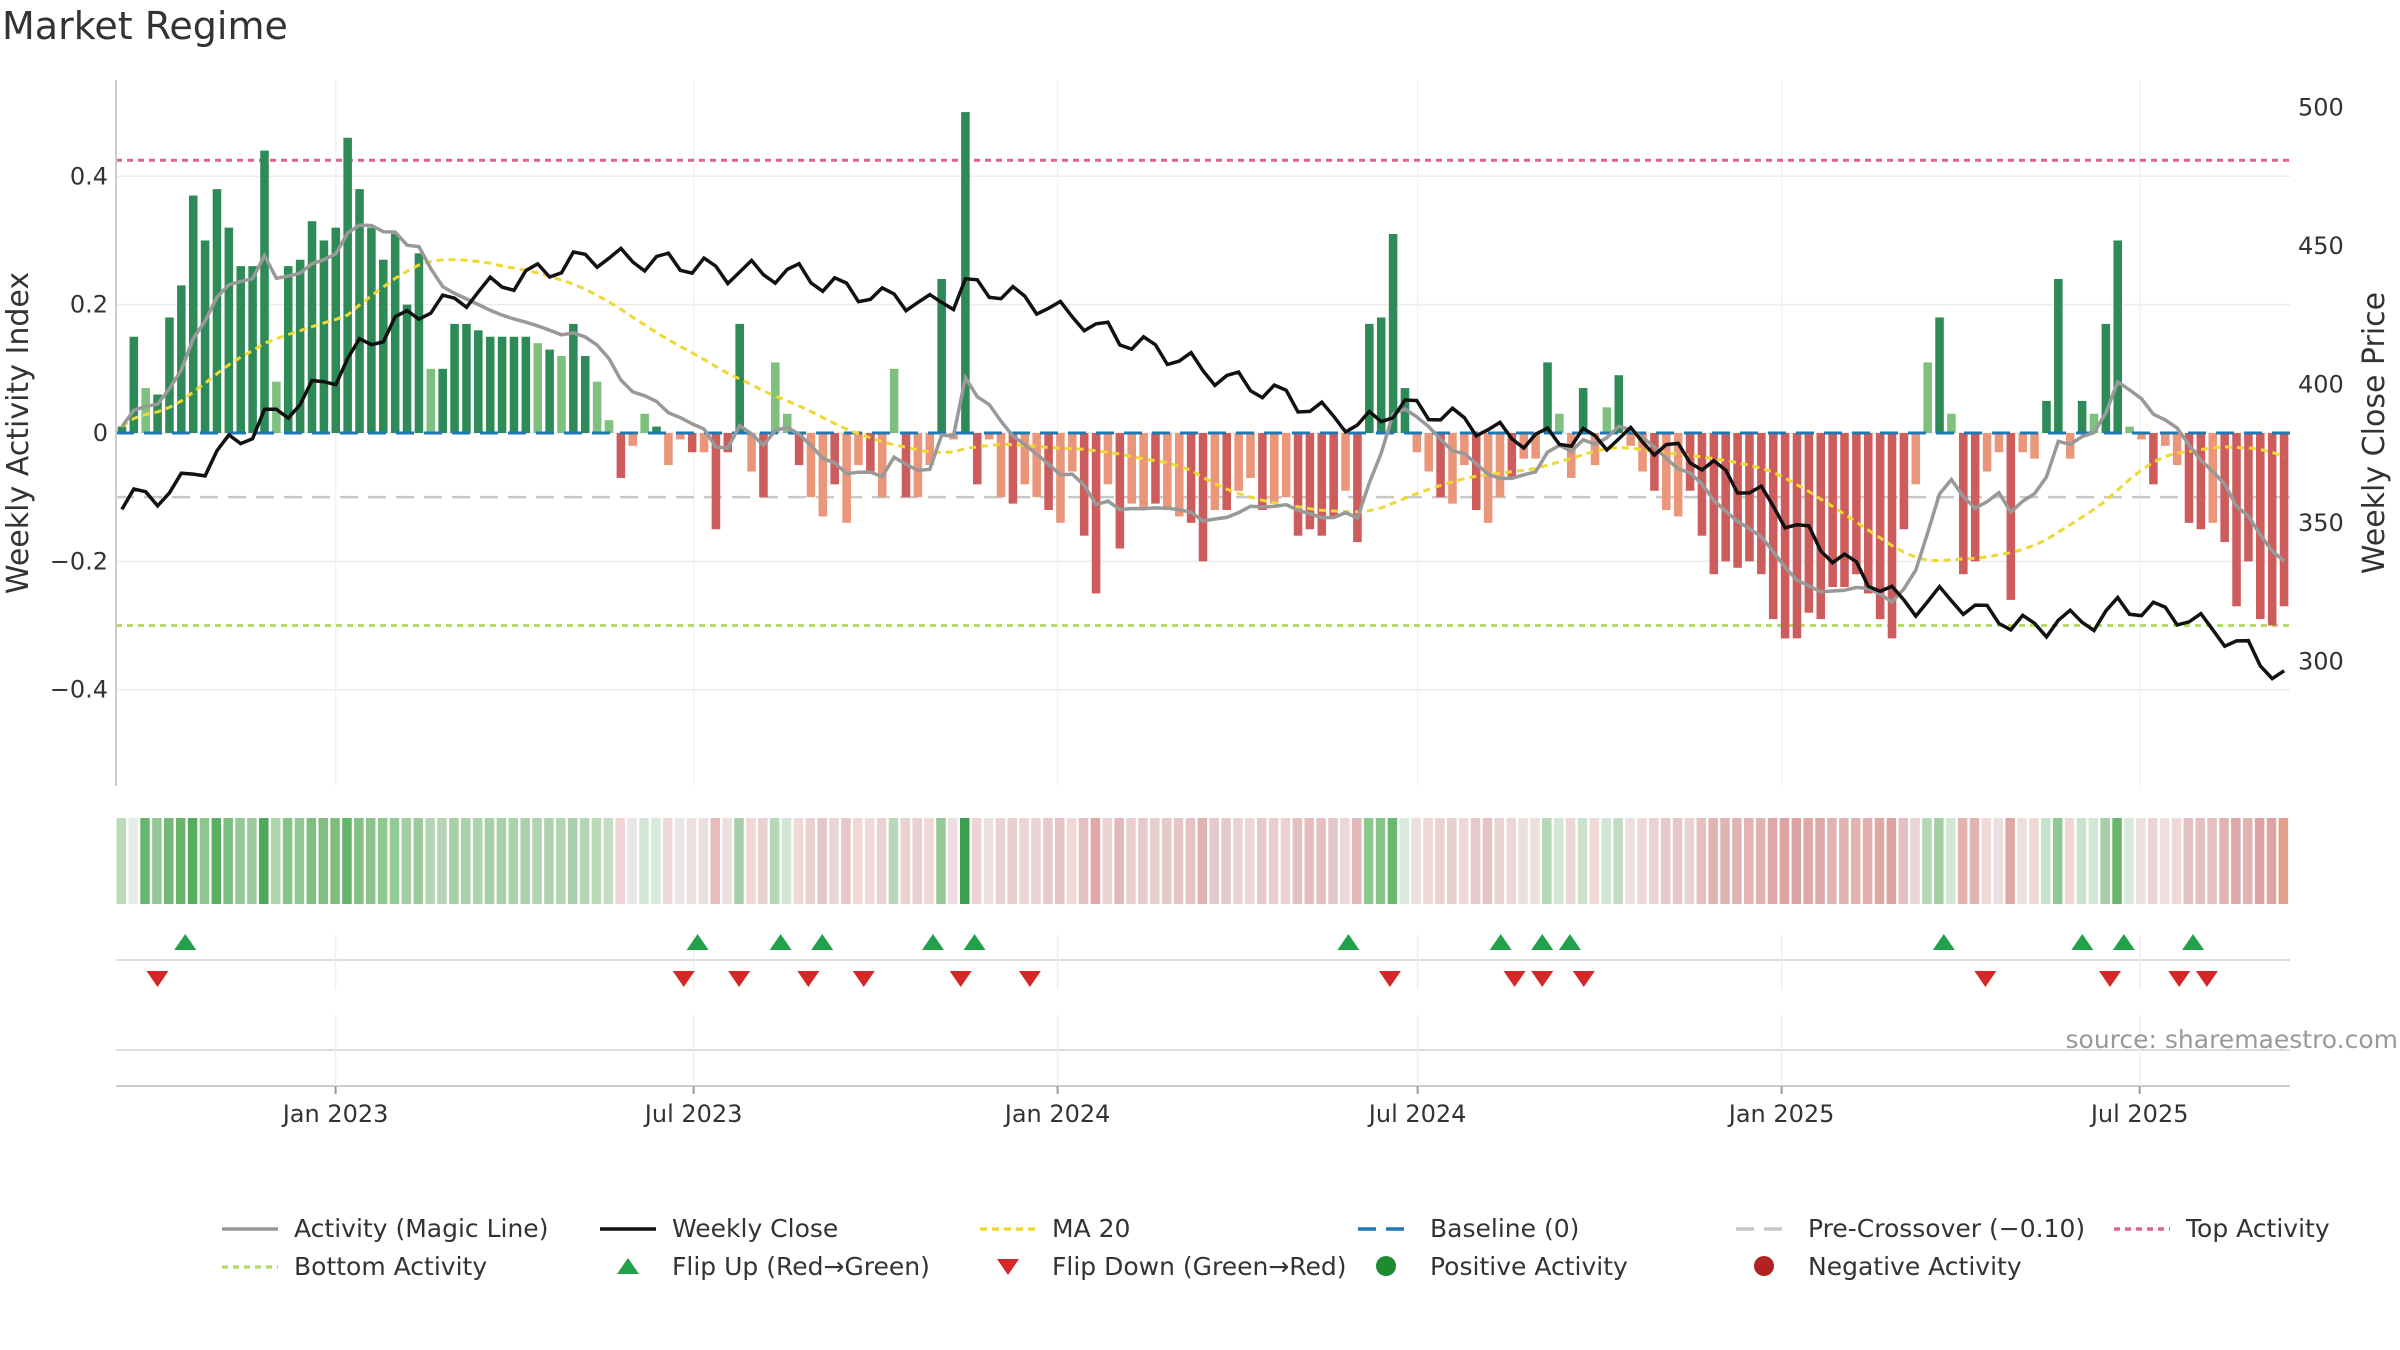 This screenshot has height=1350, width=2400. I want to click on legend-item-pre: Pre-Crossover (−0.10), so click(1910, 1228).